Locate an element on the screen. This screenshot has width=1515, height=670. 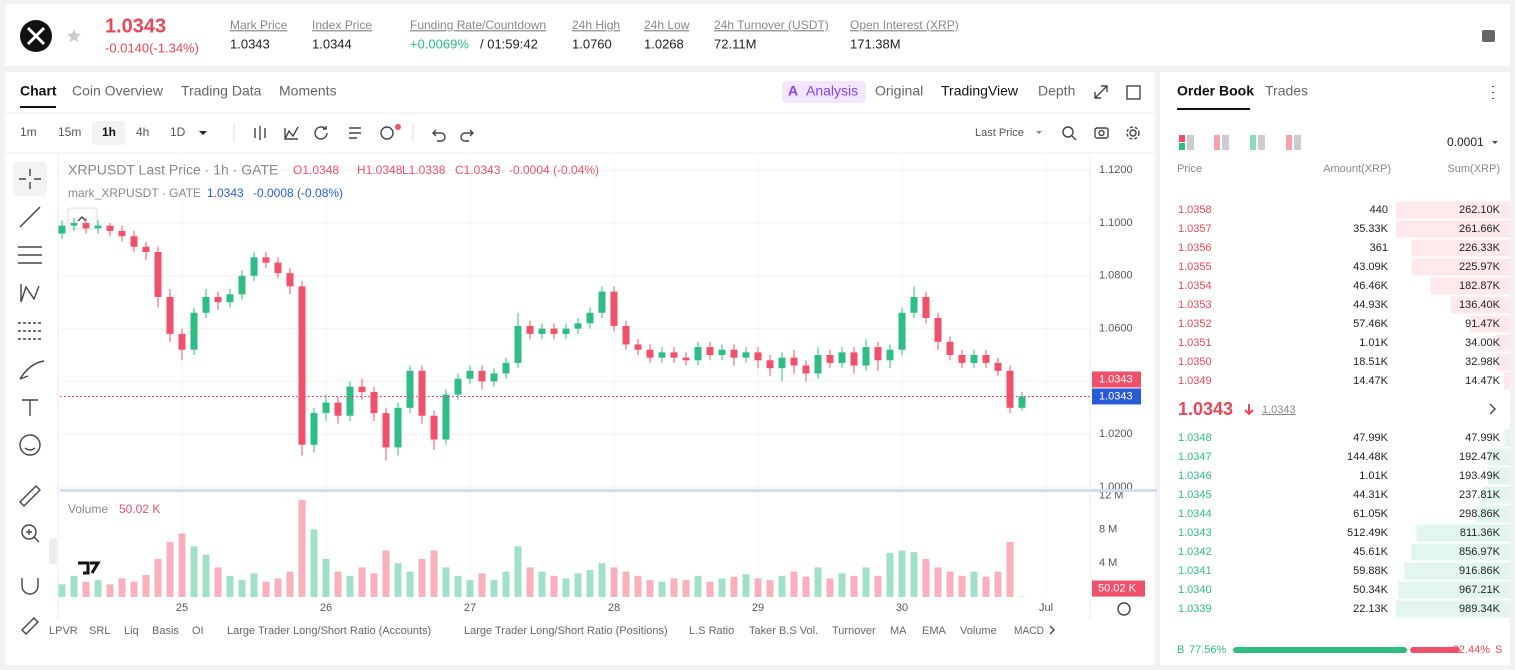
indicator: Liq is located at coordinates (131, 631).